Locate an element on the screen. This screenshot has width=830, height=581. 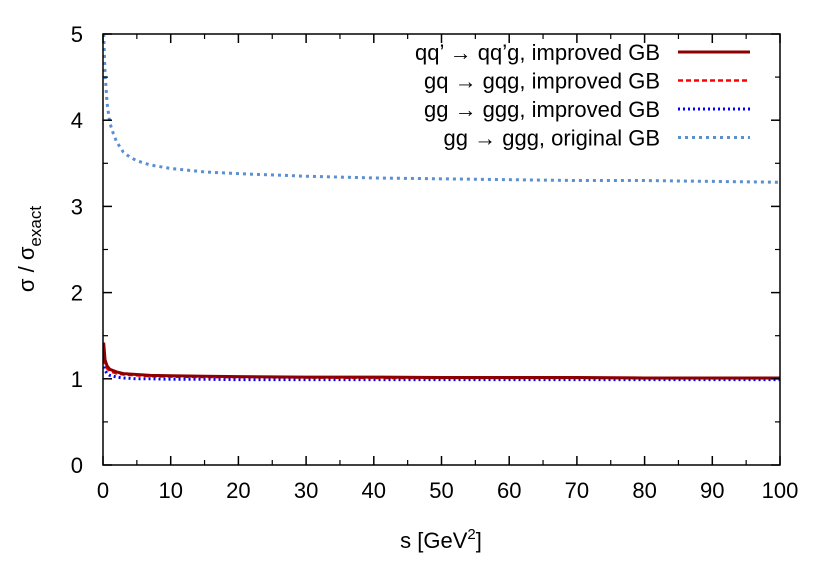
x-tick-label: 20 is located at coordinates (238, 490).